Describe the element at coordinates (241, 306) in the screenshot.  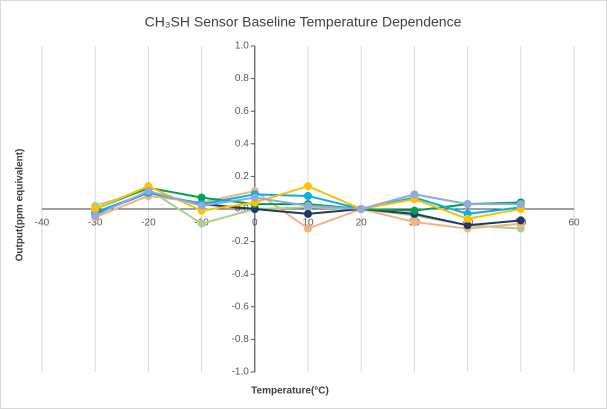
I see `y-tick-label: -0.6` at that location.